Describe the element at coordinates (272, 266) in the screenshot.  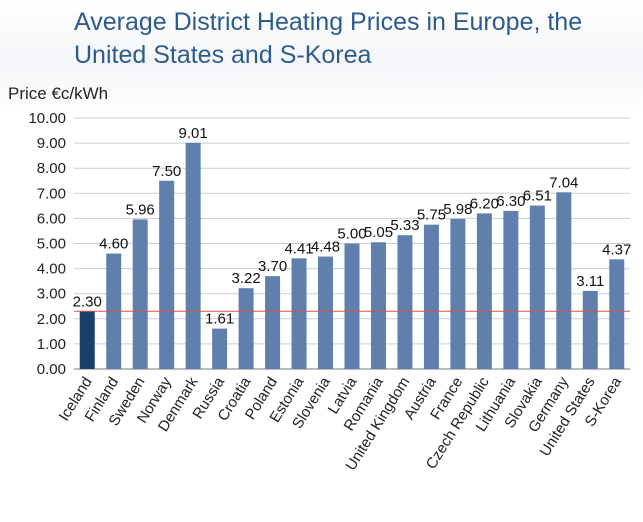
I see `value-label: 3.70` at that location.